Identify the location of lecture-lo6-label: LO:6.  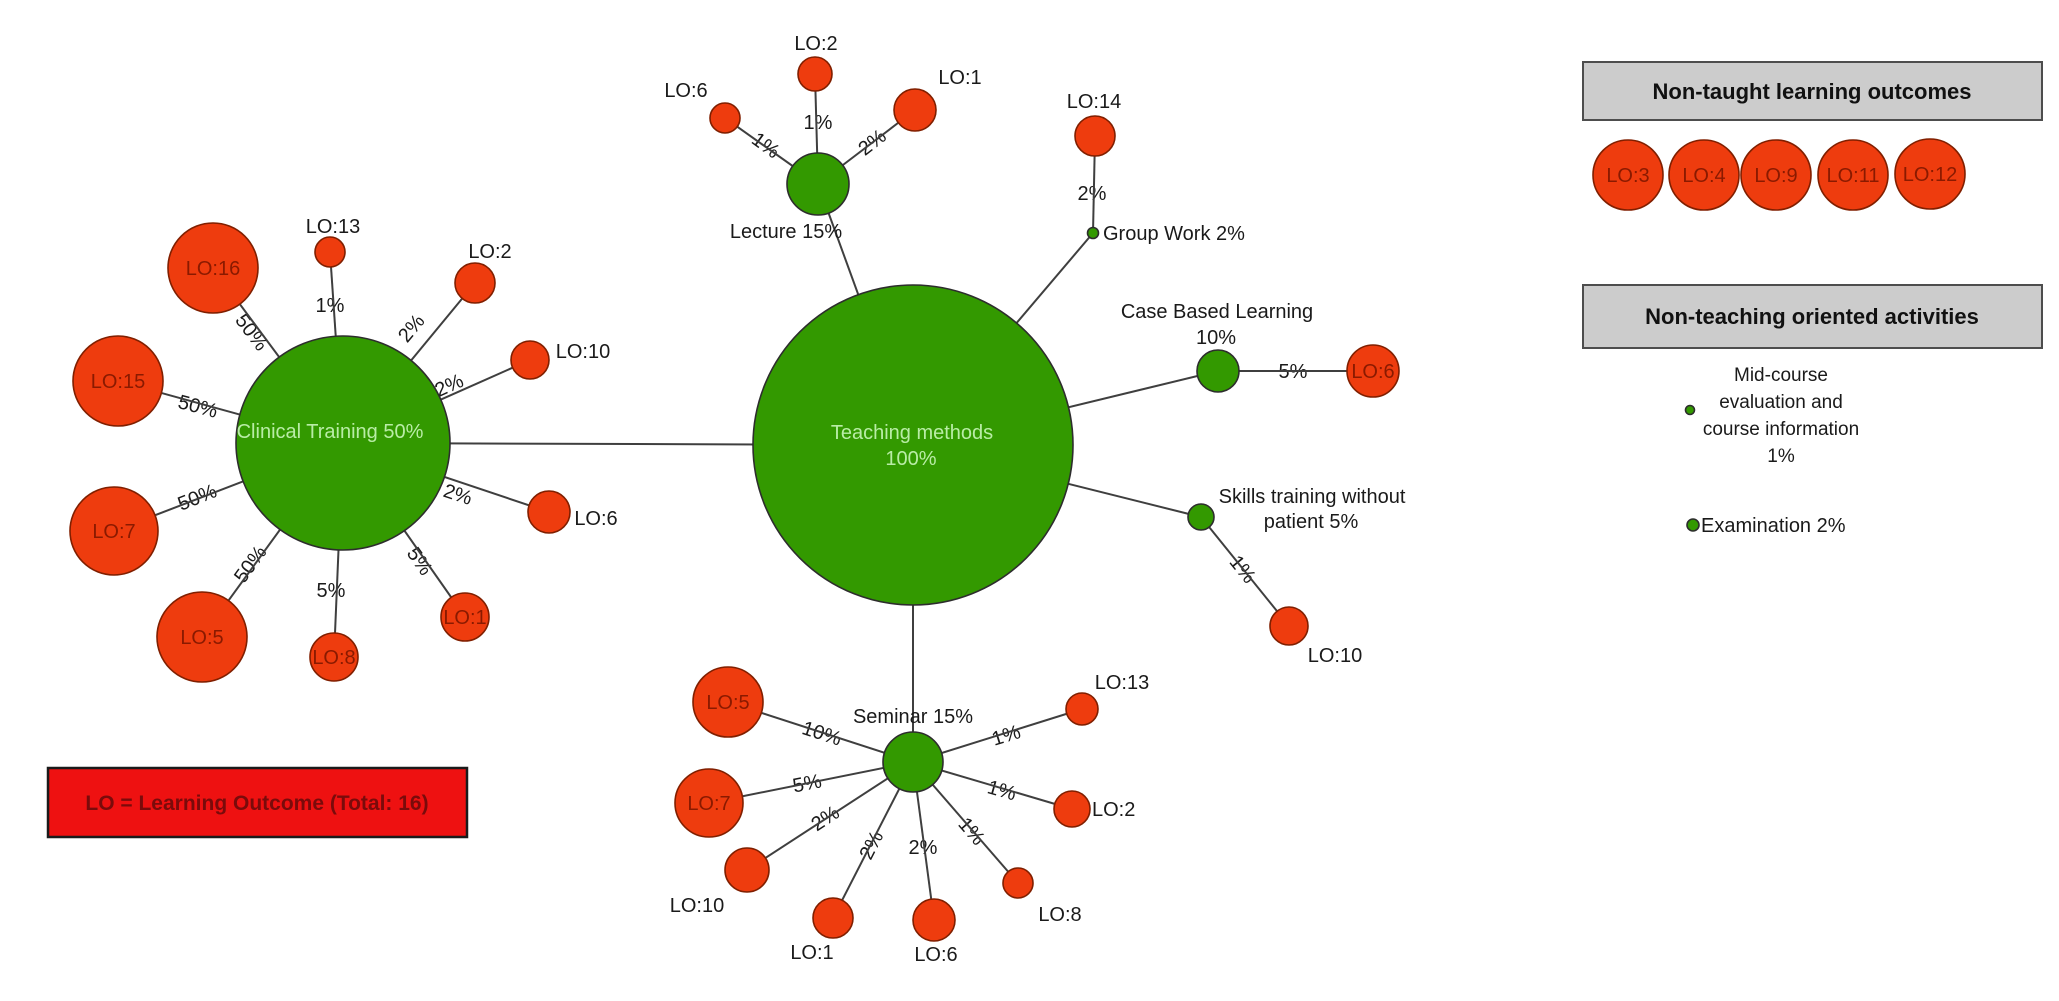
(685, 91).